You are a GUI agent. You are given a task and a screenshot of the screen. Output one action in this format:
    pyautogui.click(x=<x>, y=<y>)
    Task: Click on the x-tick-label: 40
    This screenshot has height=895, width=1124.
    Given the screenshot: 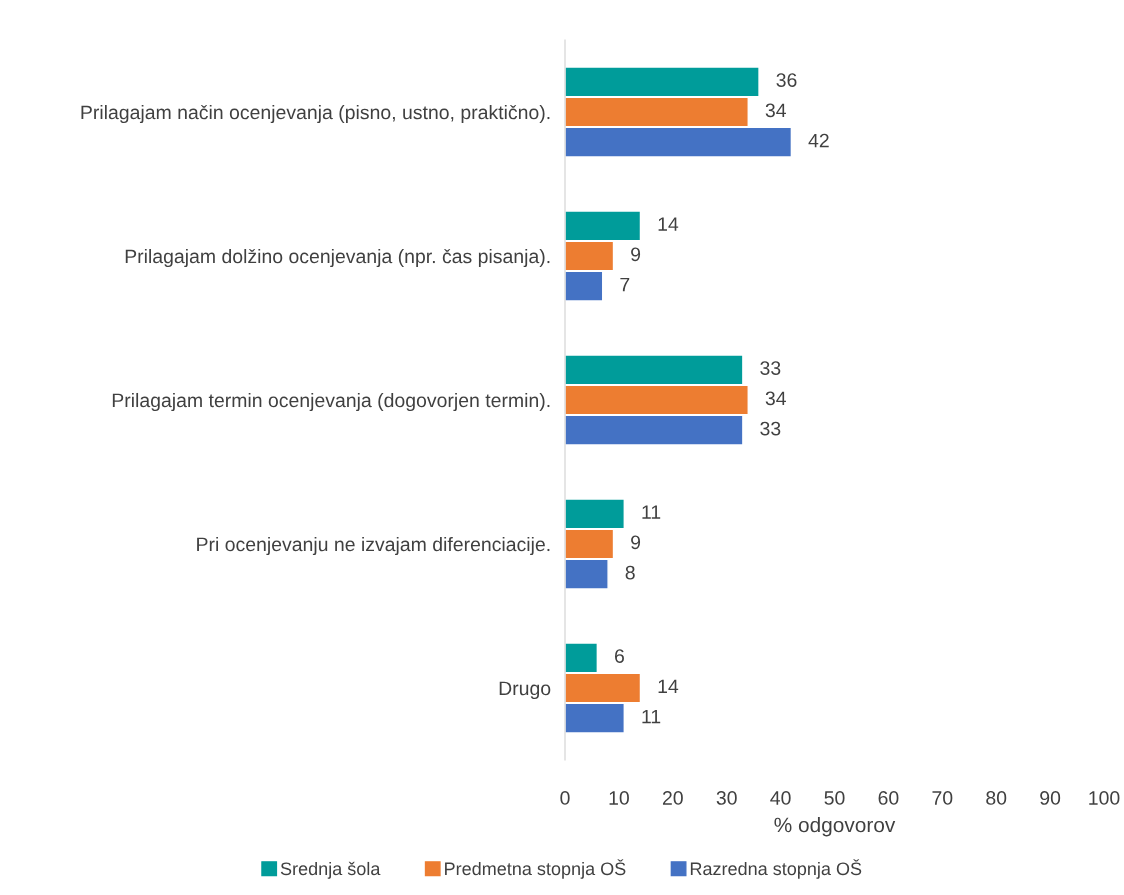 What is the action you would take?
    pyautogui.click(x=780, y=798)
    